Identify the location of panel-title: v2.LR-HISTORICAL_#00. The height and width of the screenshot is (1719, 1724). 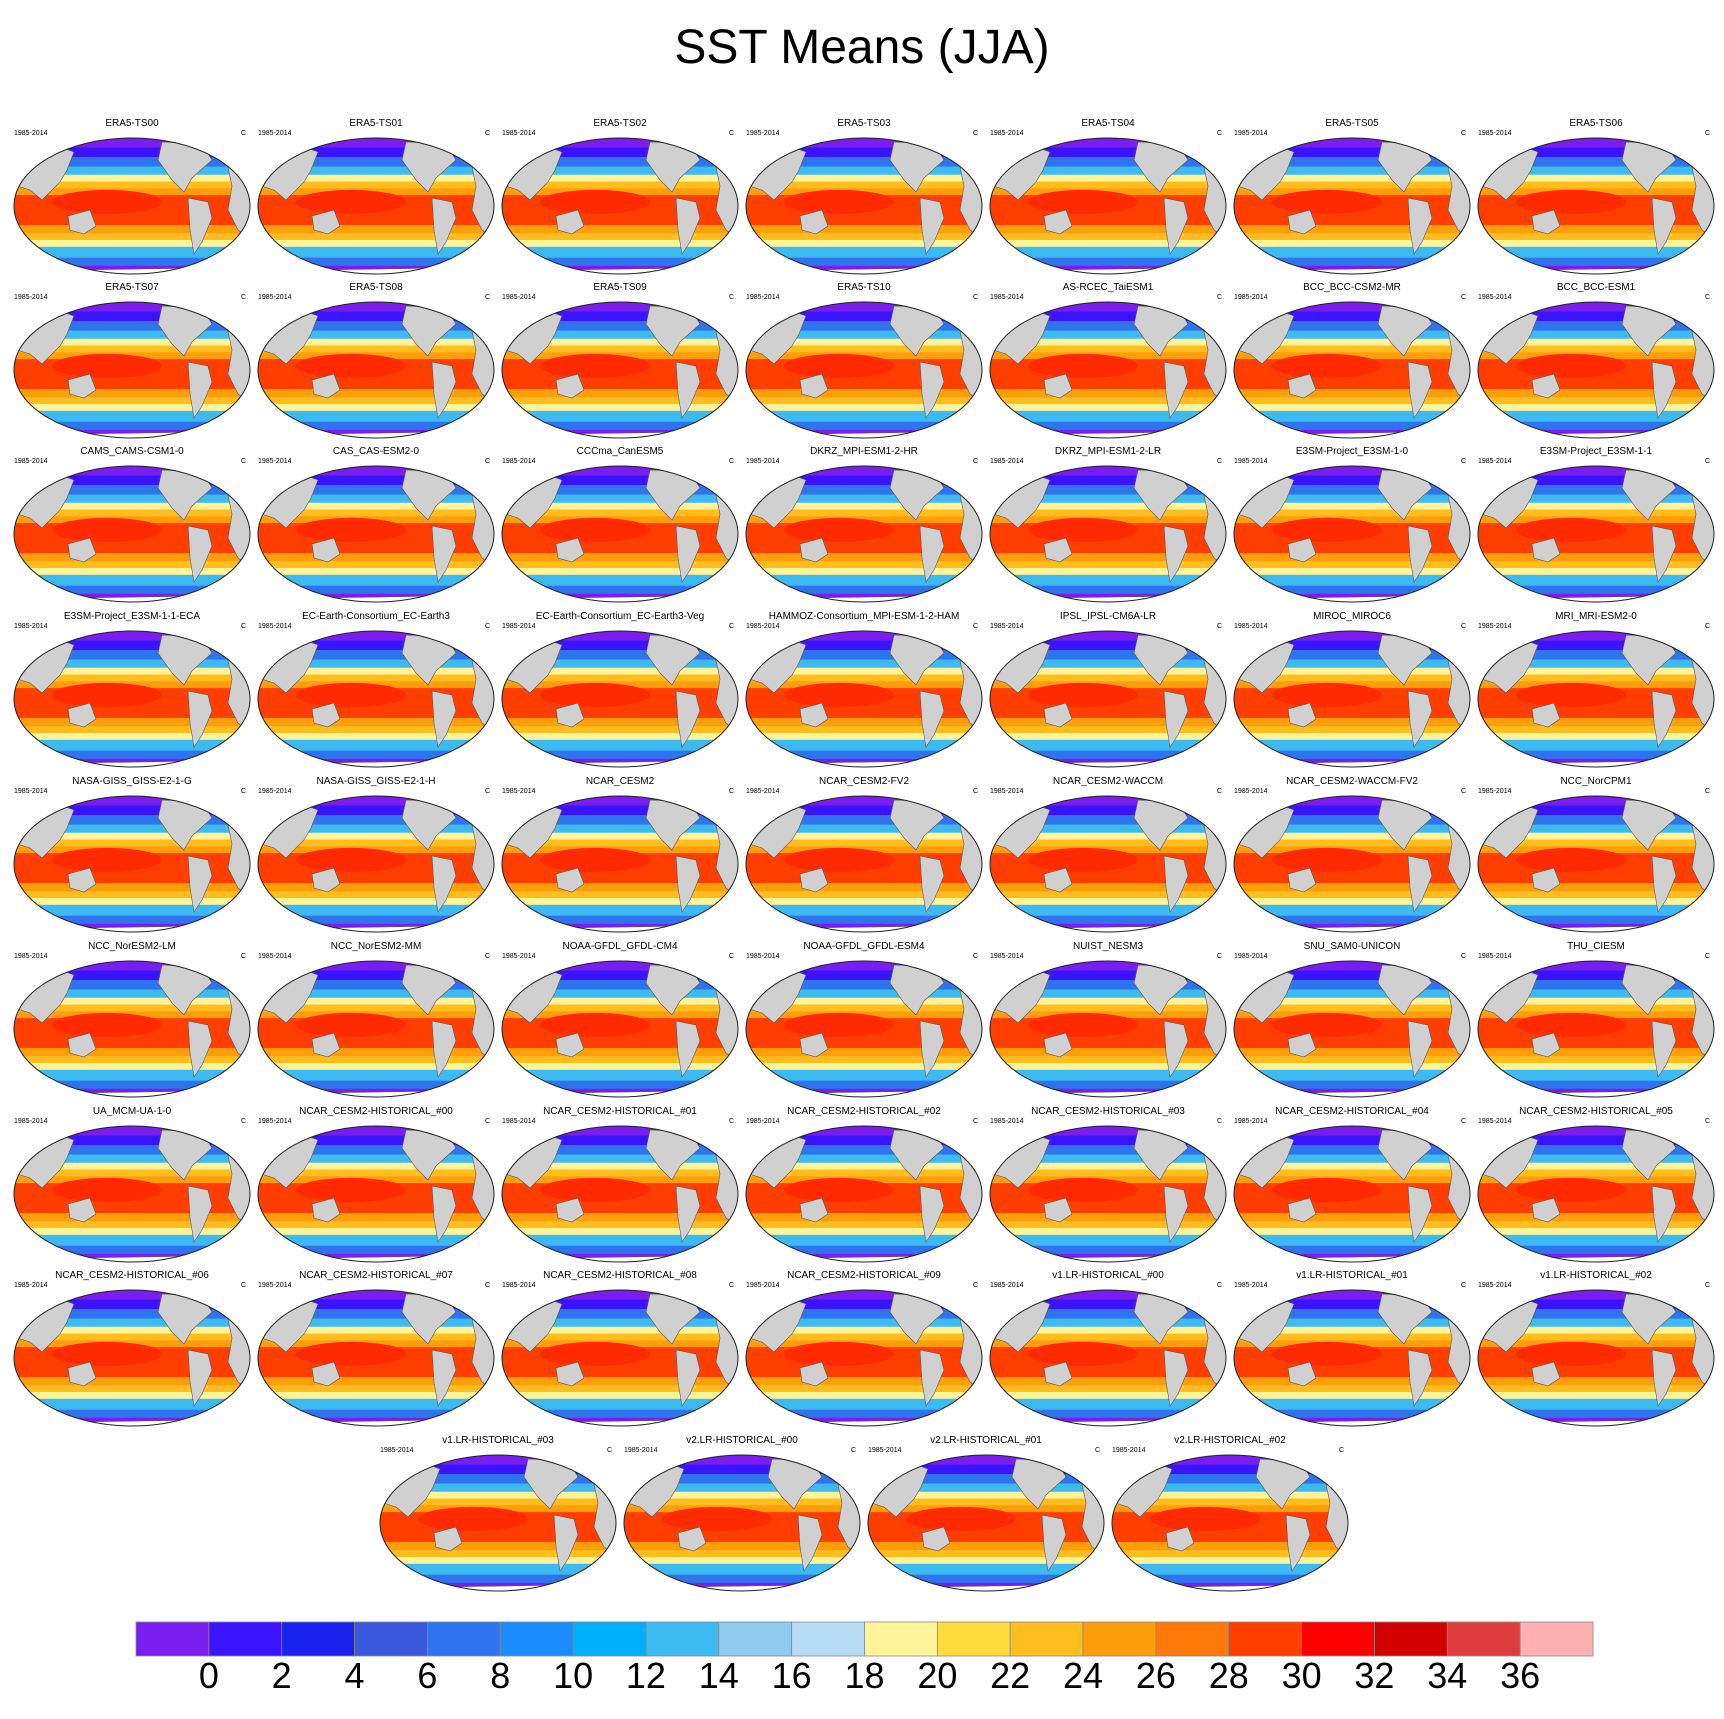
(742, 1440).